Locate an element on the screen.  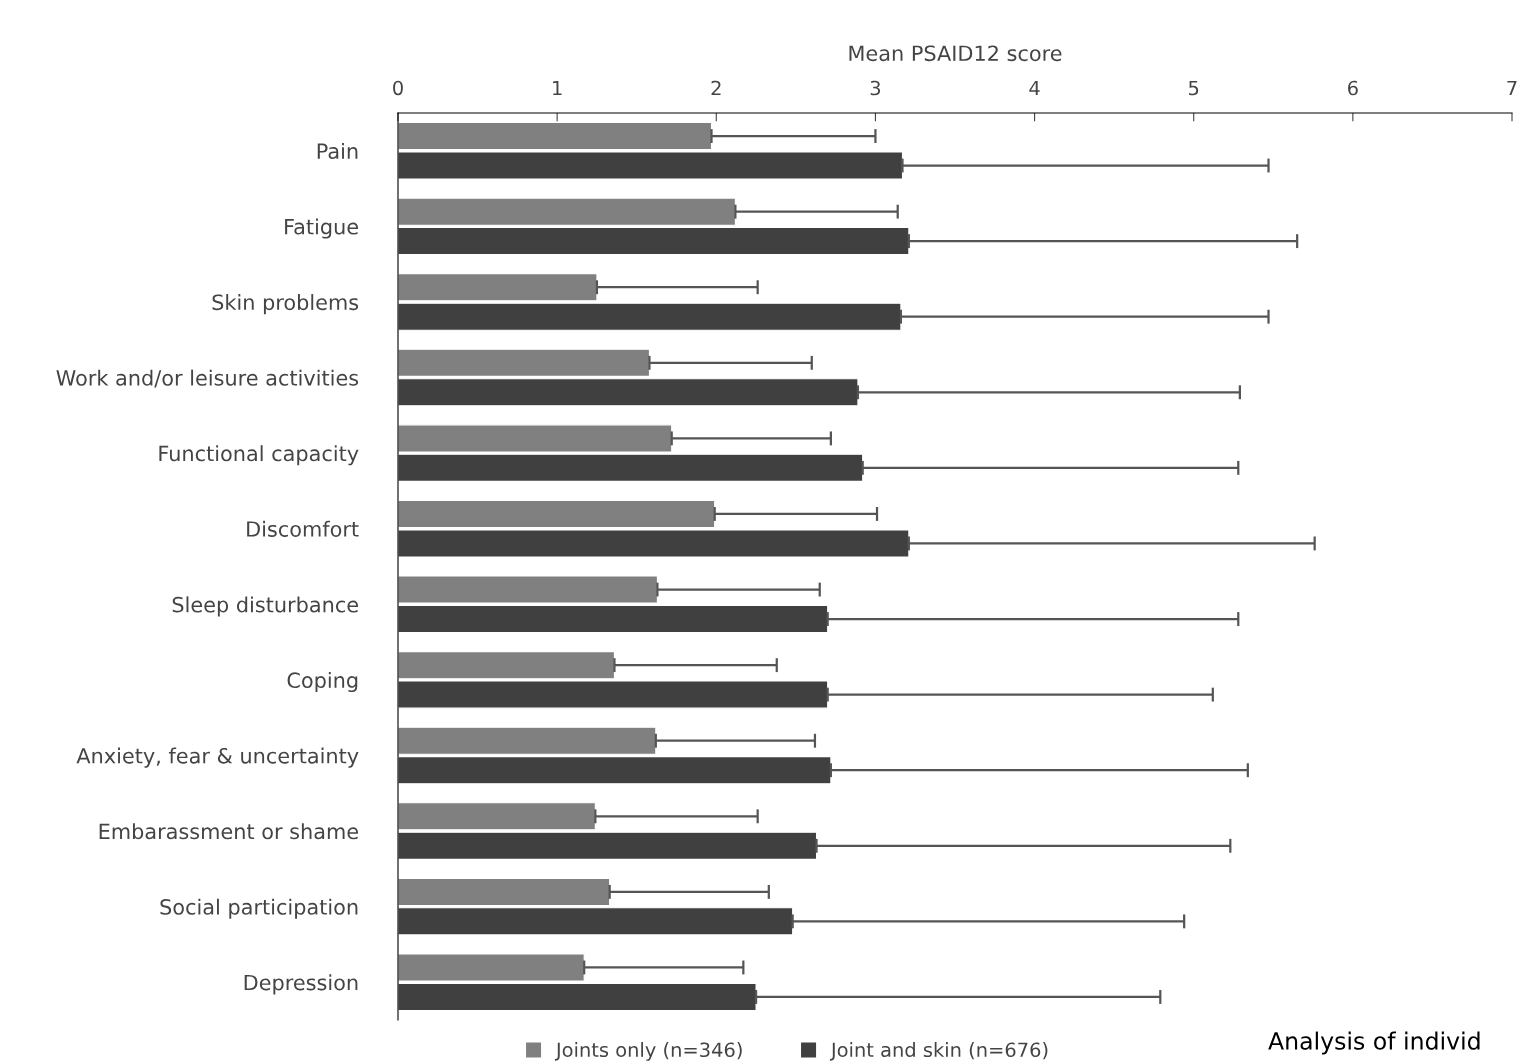
y-tick-label: Discomfort is located at coordinates (303, 528).